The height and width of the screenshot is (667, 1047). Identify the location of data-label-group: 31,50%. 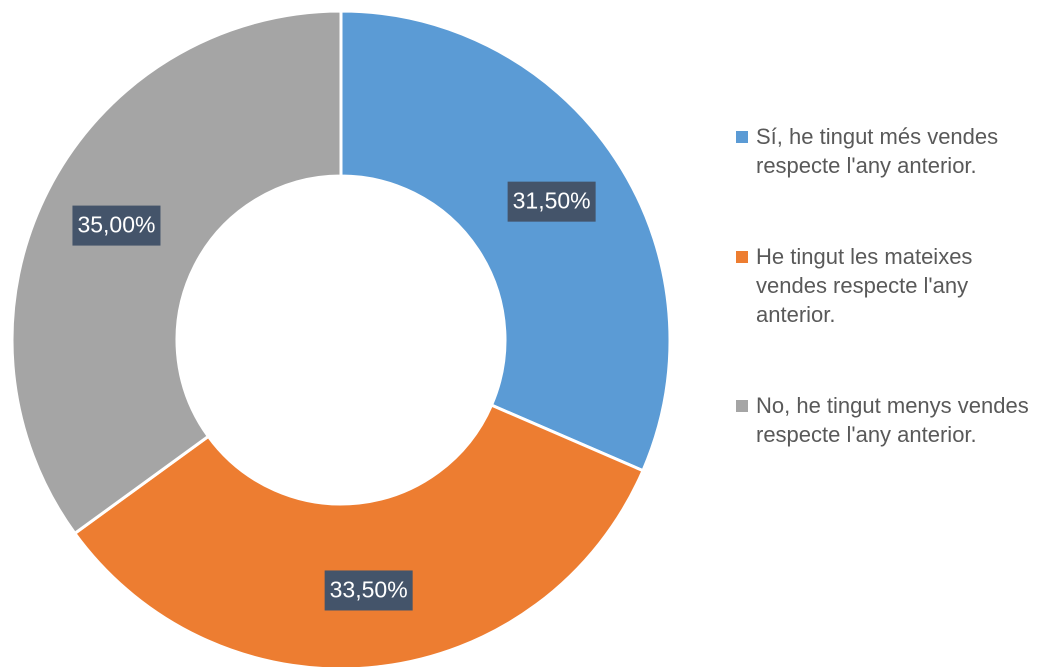
(551, 201).